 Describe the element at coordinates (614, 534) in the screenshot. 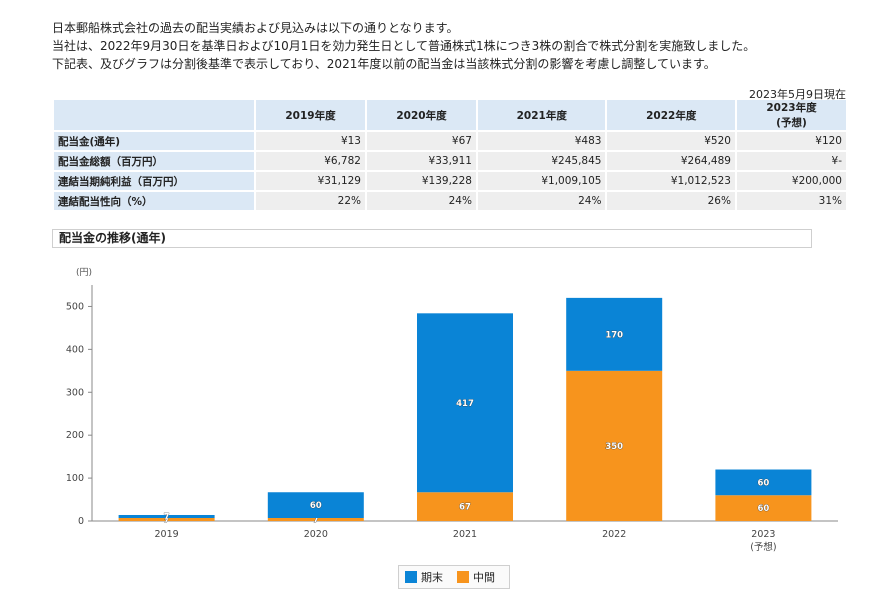

I see `x-tick-label: 2022` at that location.